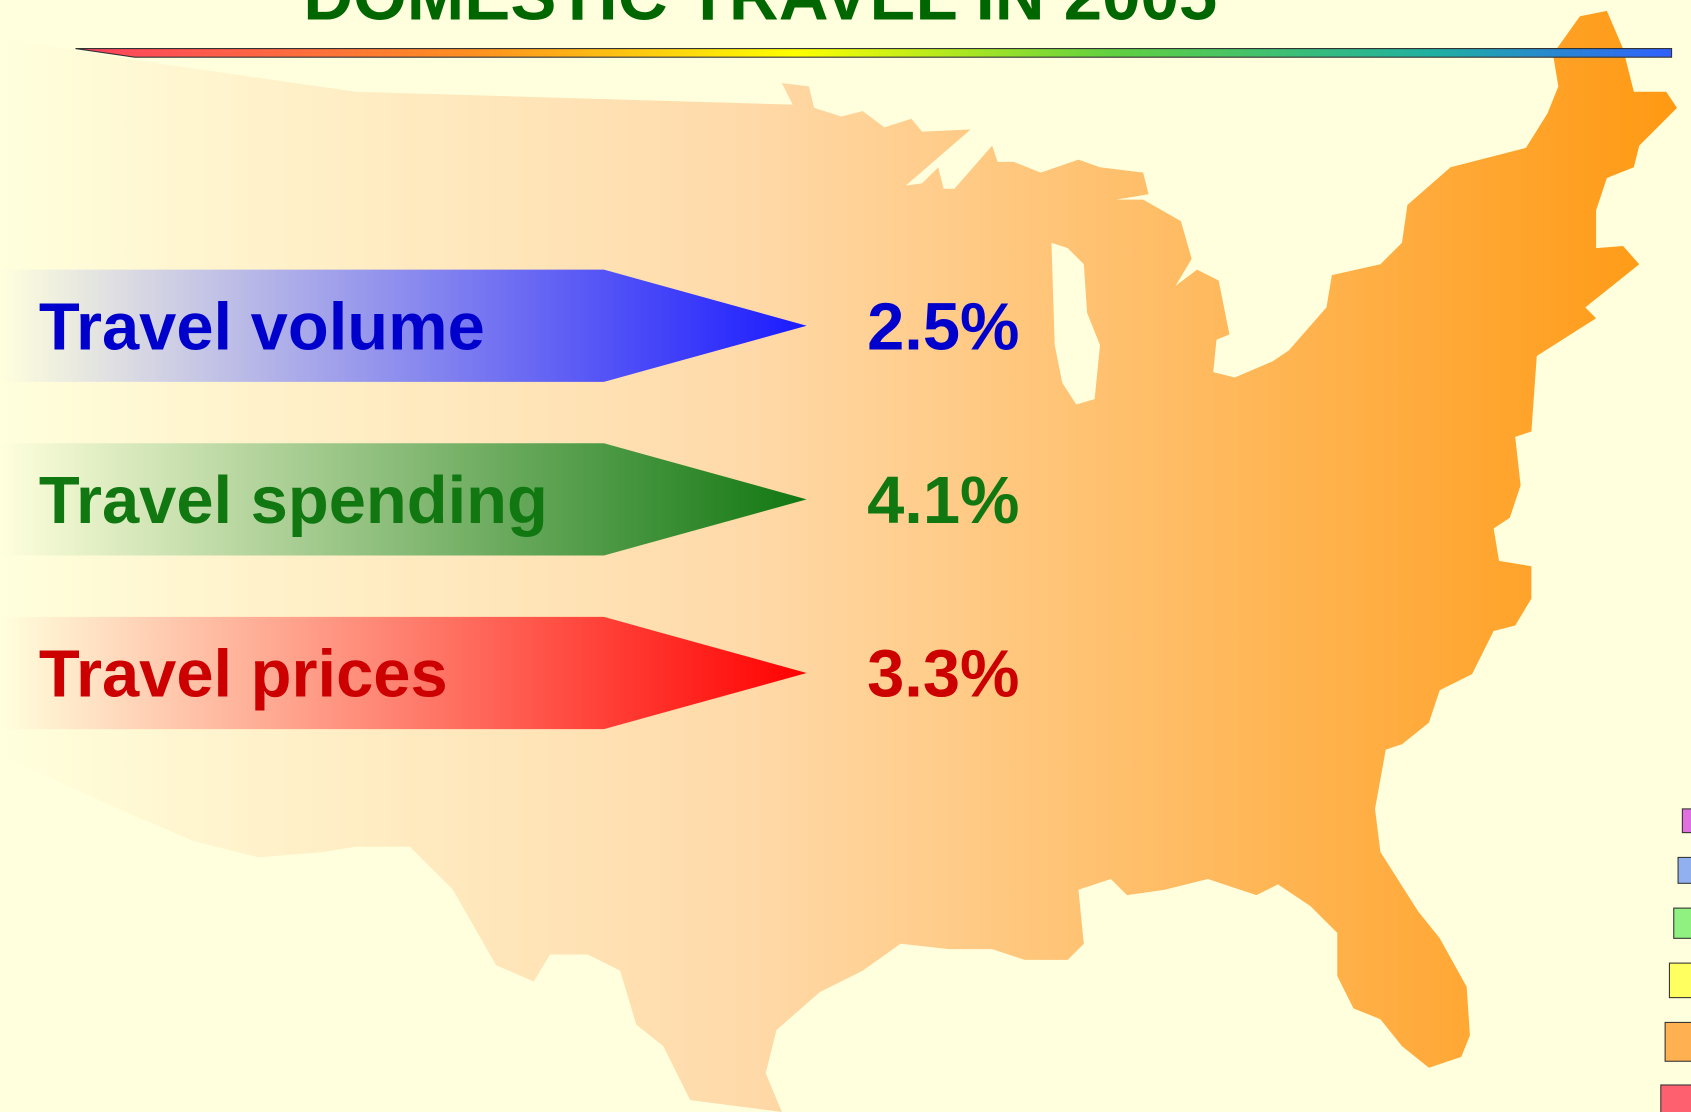  What do you see at coordinates (1675, 960) in the screenshot?
I see `legend-squares` at bounding box center [1675, 960].